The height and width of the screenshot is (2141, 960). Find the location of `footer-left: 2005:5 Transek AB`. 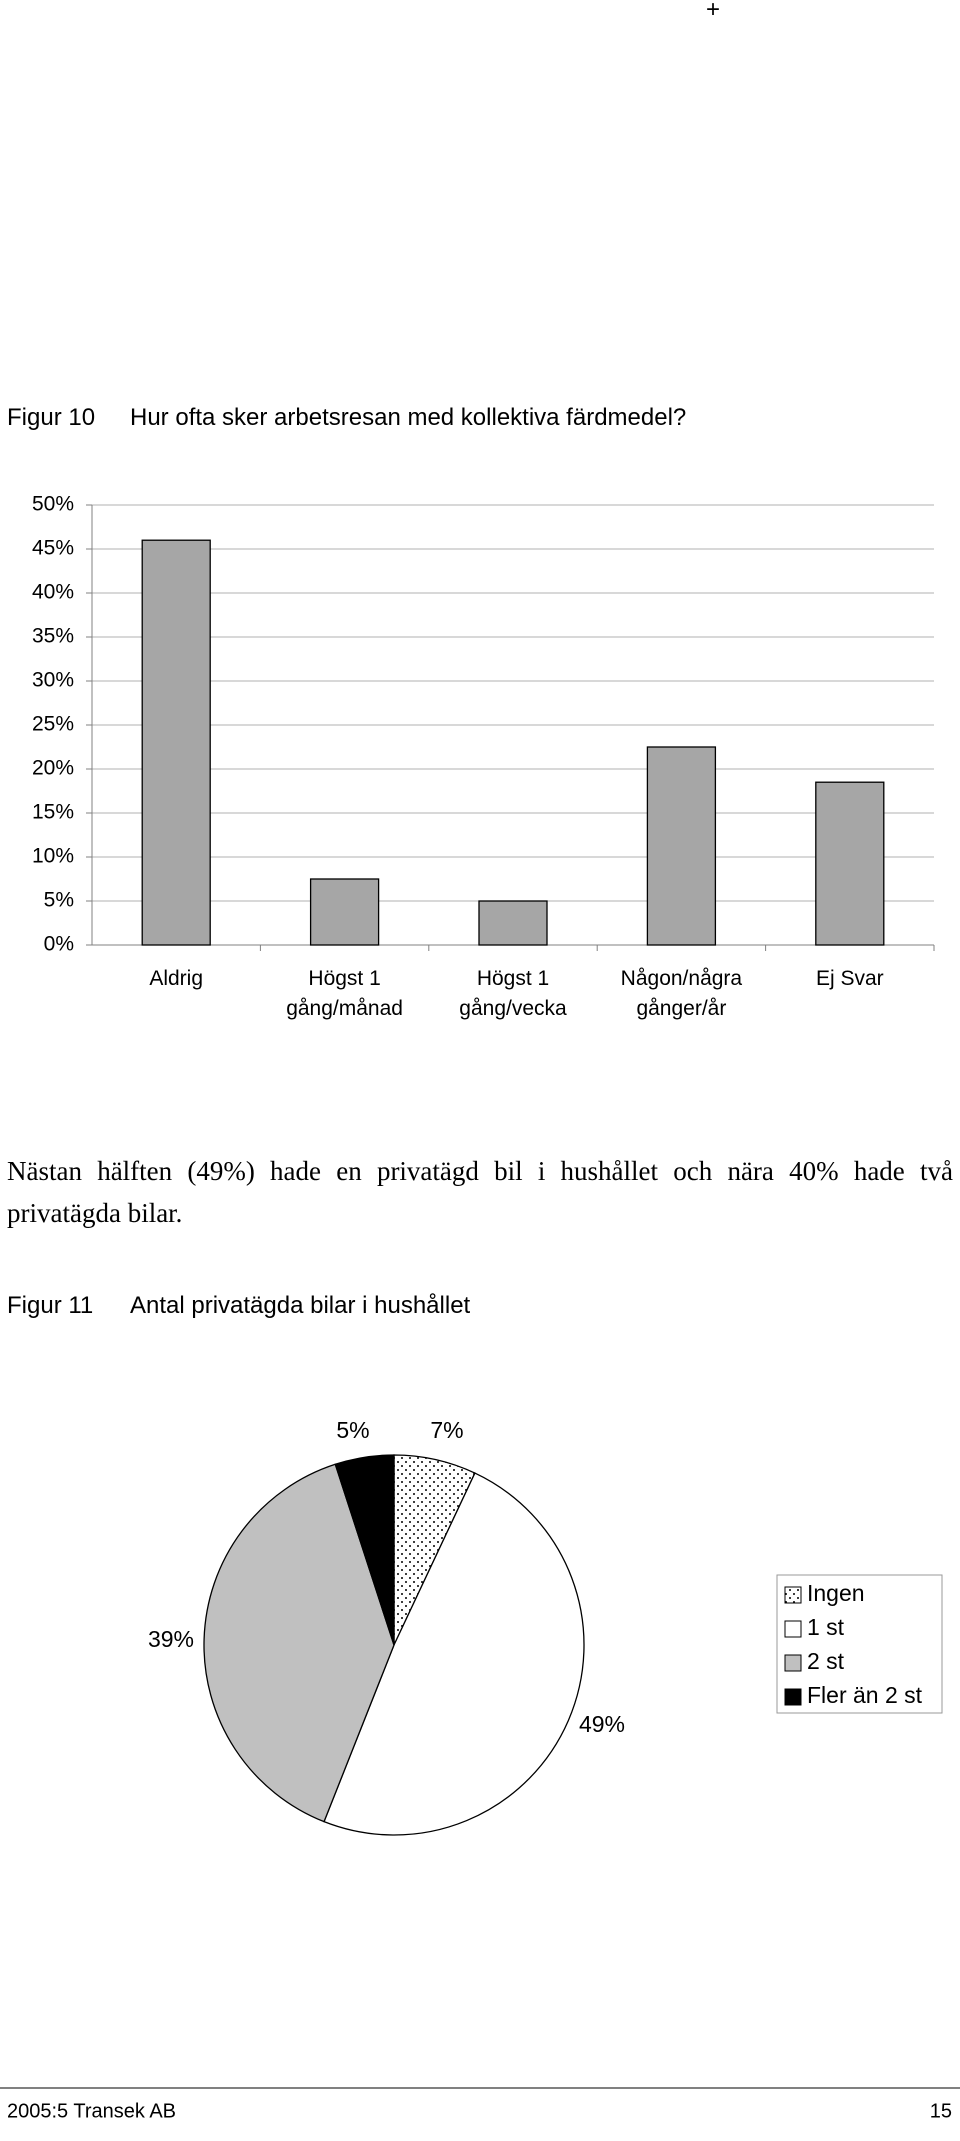

footer-left: 2005:5 Transek AB is located at coordinates (91, 2111).